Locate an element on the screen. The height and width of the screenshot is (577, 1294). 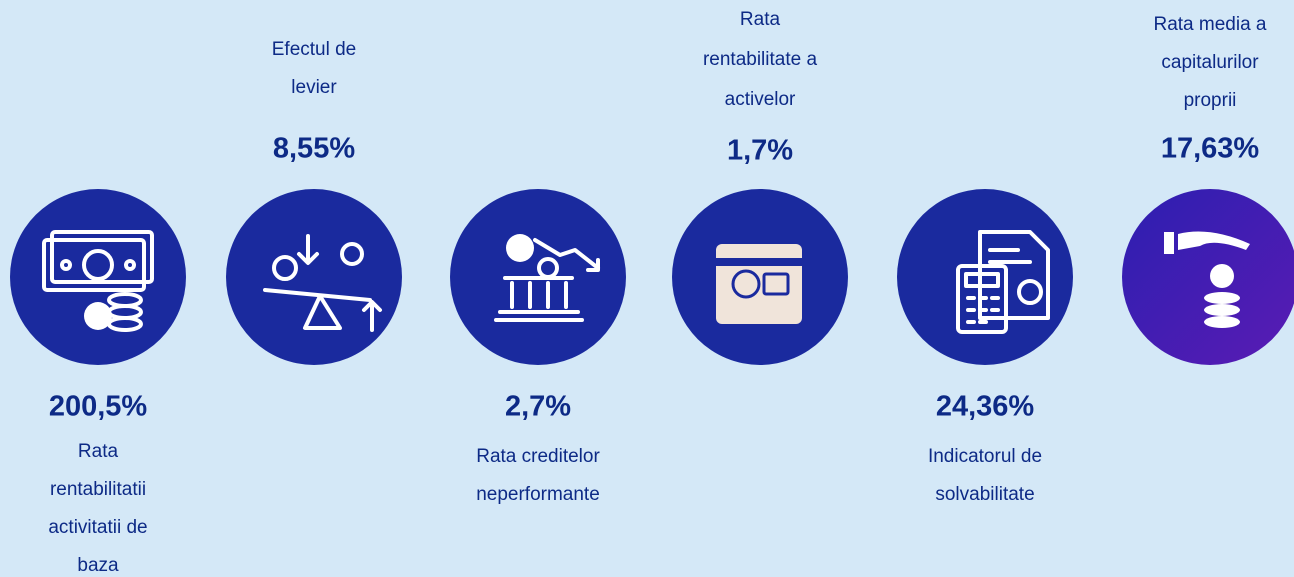
indicator-label: capitalurilor is located at coordinates (1210, 62).